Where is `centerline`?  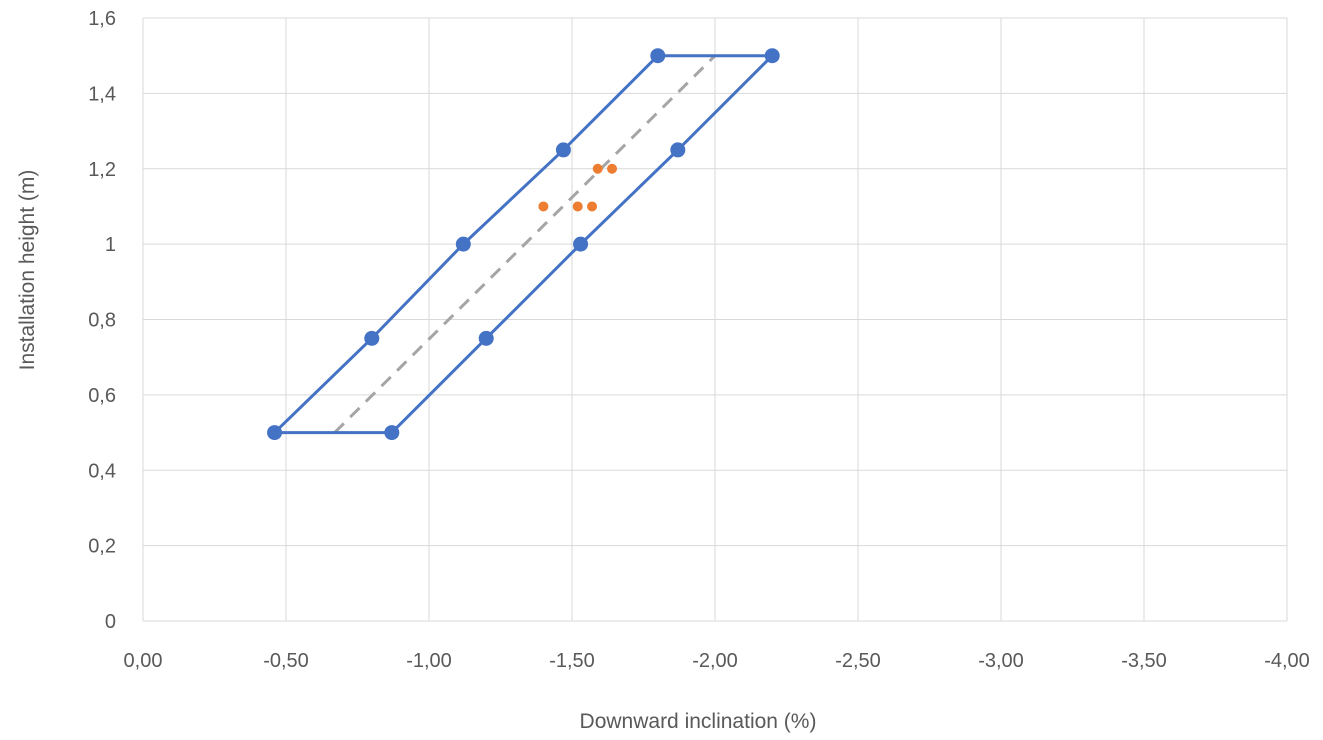
centerline is located at coordinates (525, 244).